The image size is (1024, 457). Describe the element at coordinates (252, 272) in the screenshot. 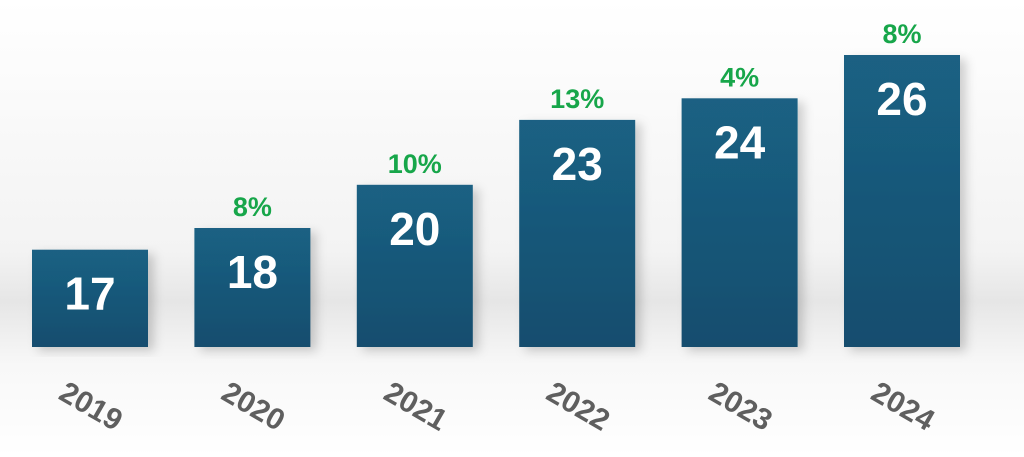

I see `bar-value-label: 18` at that location.